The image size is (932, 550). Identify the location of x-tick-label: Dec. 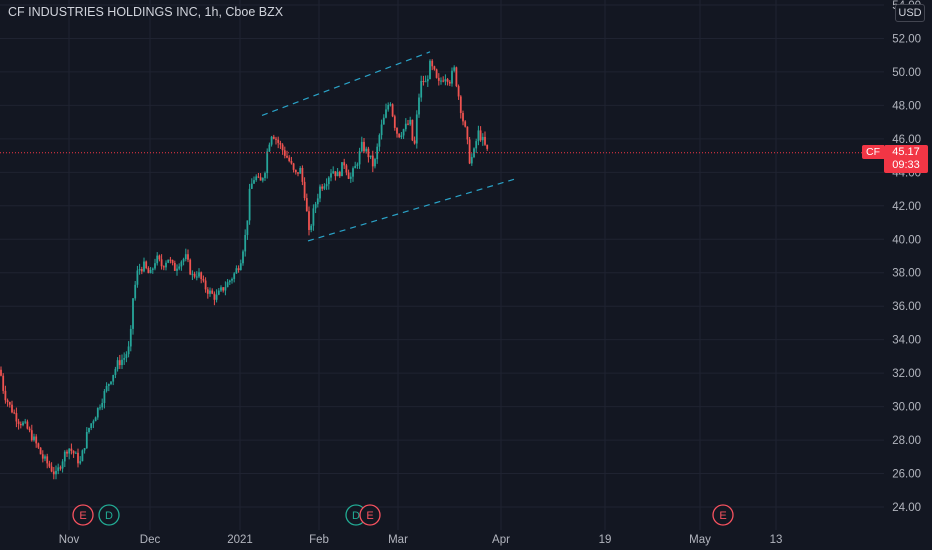
(150, 540).